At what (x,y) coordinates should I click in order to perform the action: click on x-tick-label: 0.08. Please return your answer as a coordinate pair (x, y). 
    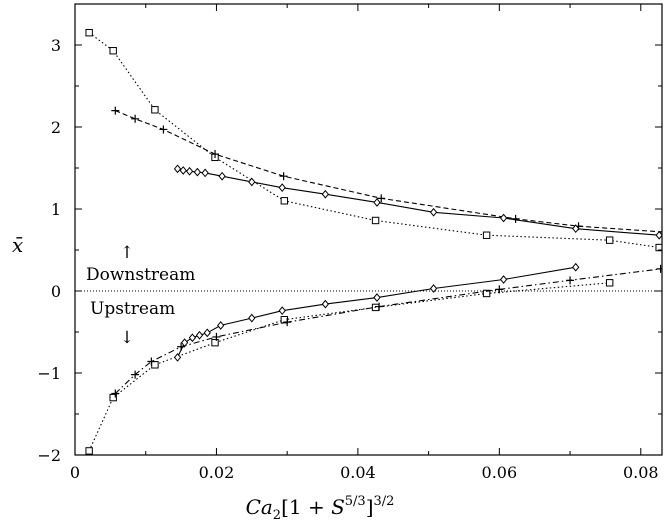
    Looking at the image, I should click on (641, 472).